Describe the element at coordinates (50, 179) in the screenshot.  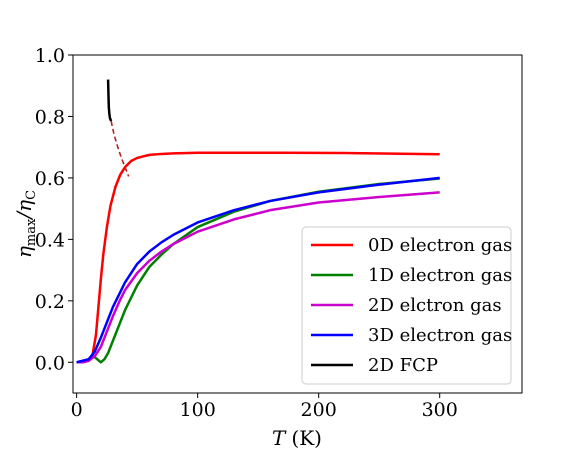
I see `y-tick-label: 0.6` at that location.